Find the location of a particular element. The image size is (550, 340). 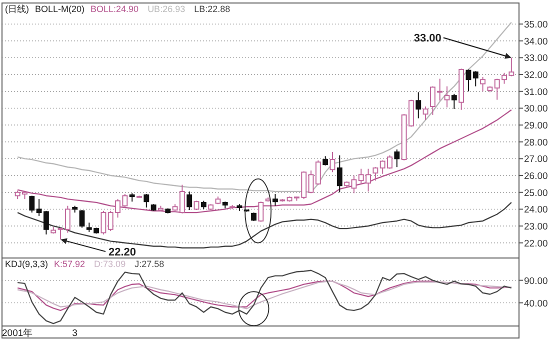

y-tick-label: 29.00 is located at coordinates (536, 126).